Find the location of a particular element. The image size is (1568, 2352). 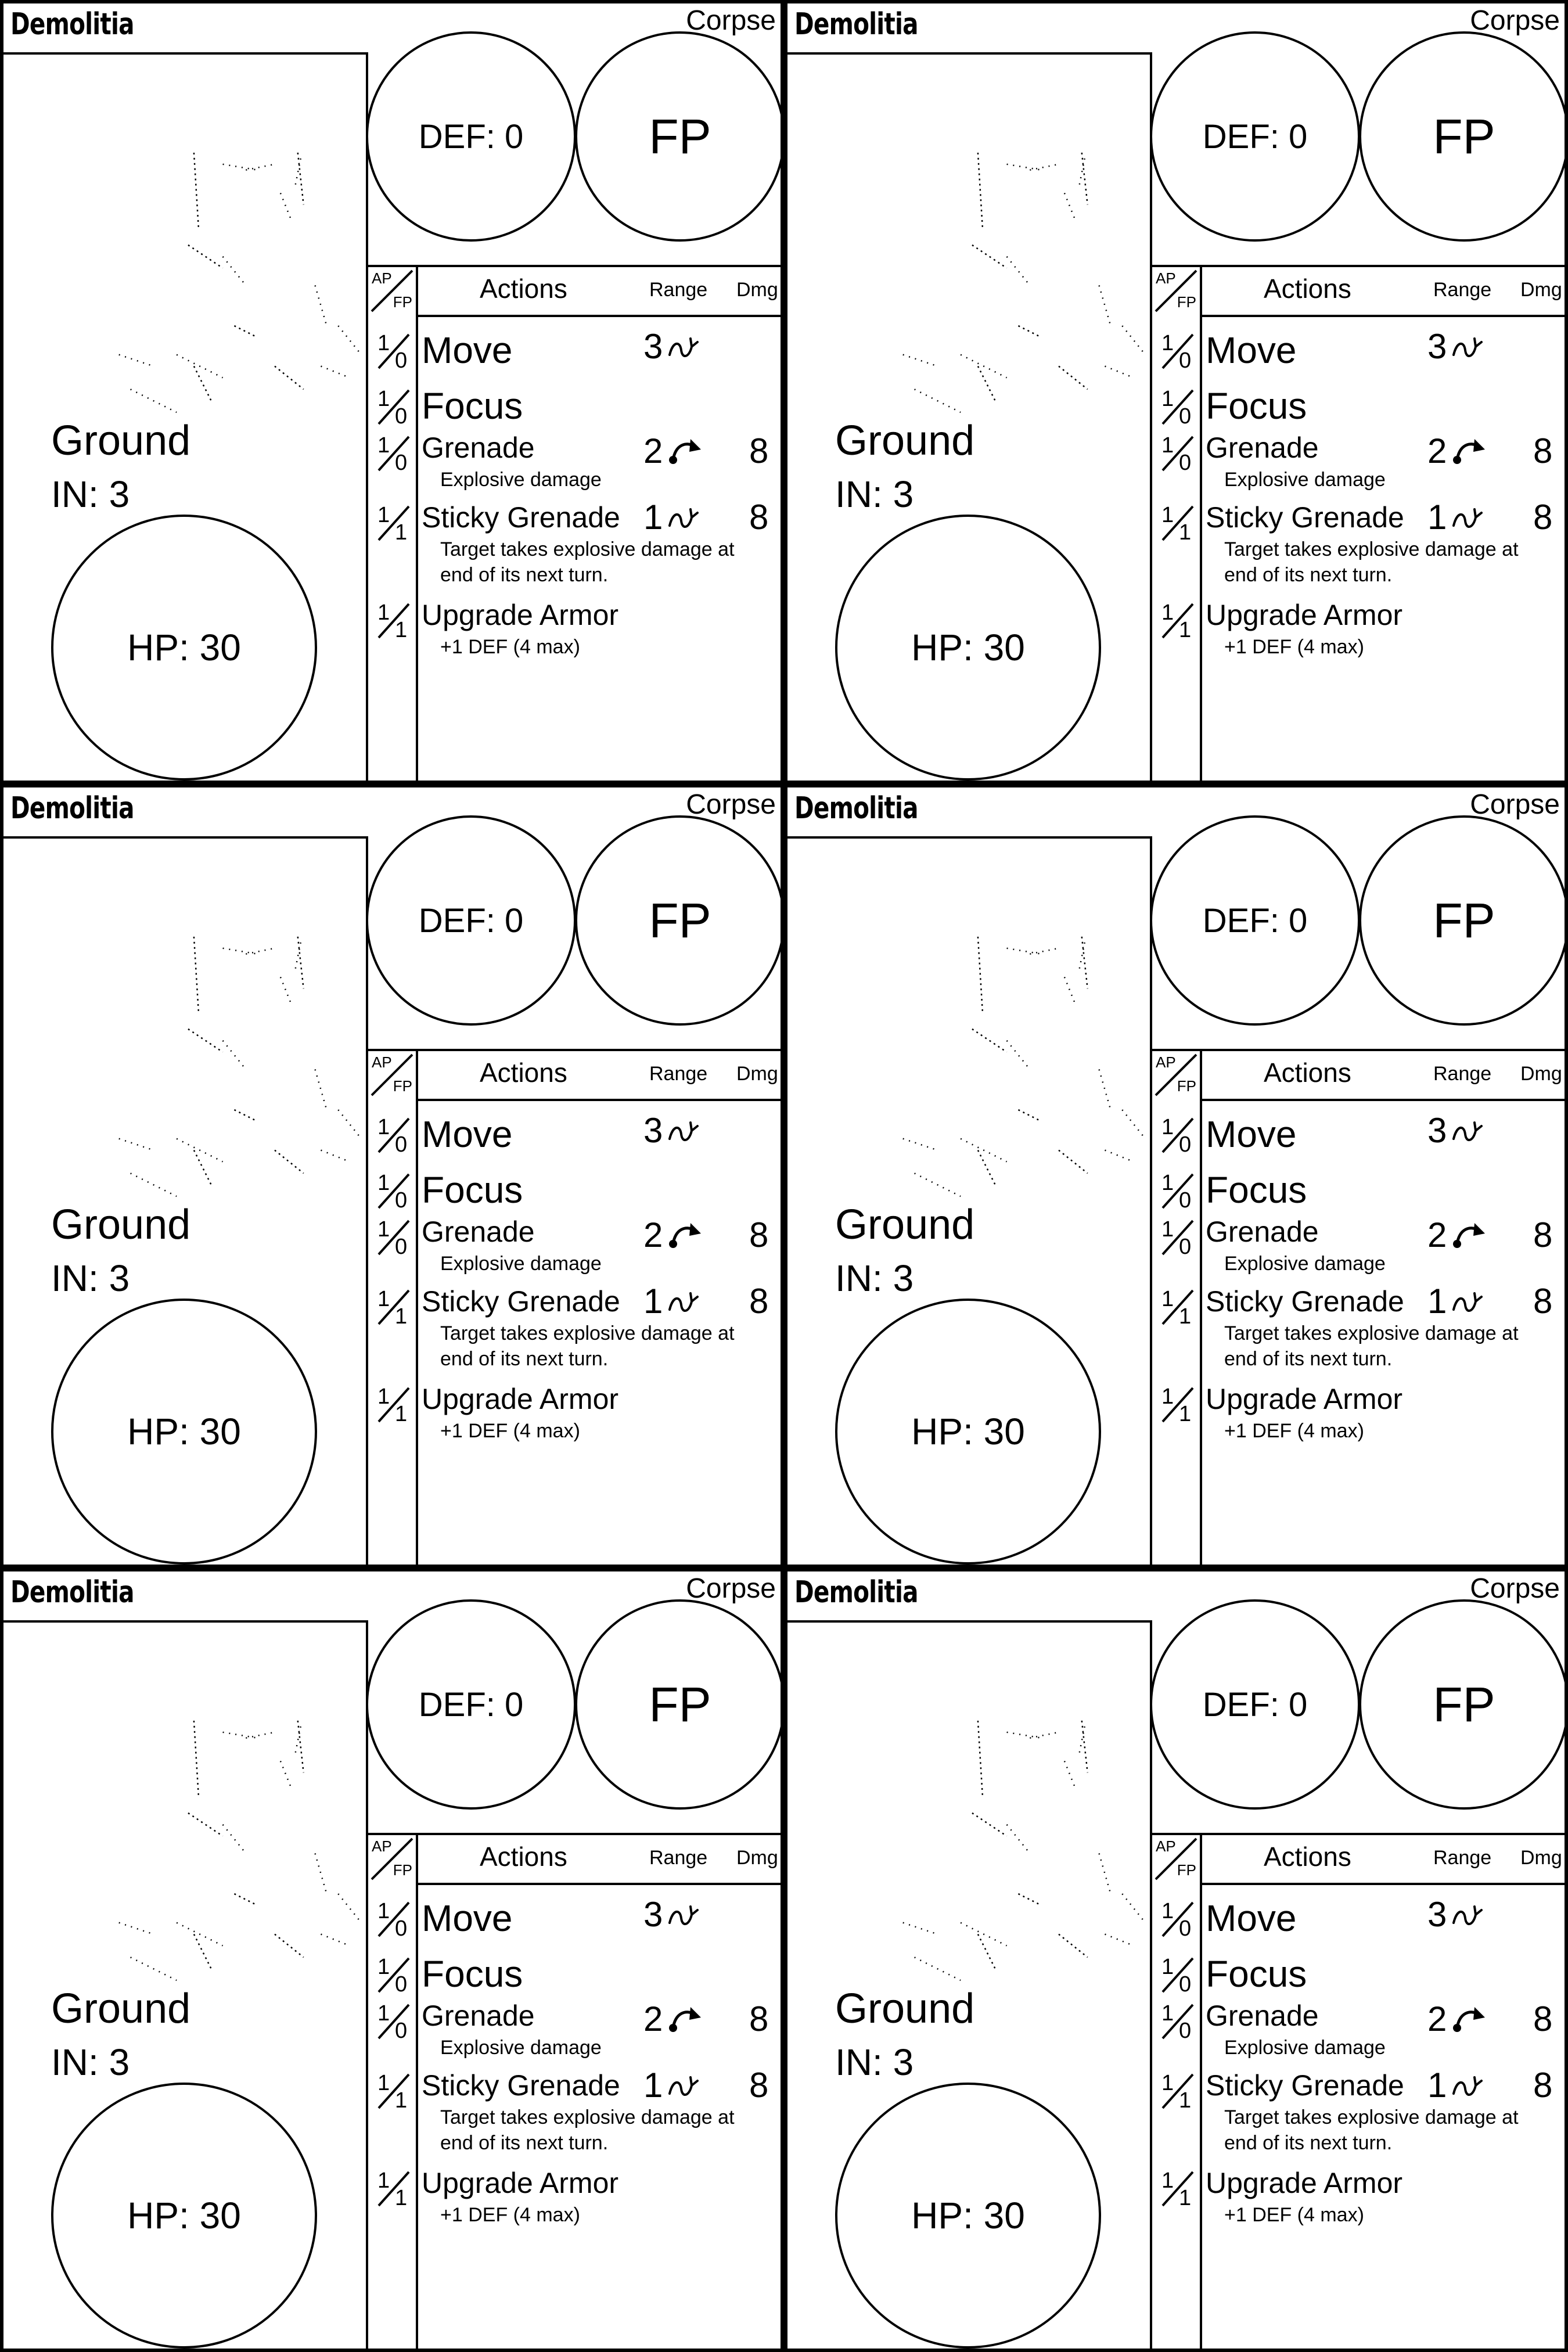

initiative-label: IN: 3 is located at coordinates (90, 1278).